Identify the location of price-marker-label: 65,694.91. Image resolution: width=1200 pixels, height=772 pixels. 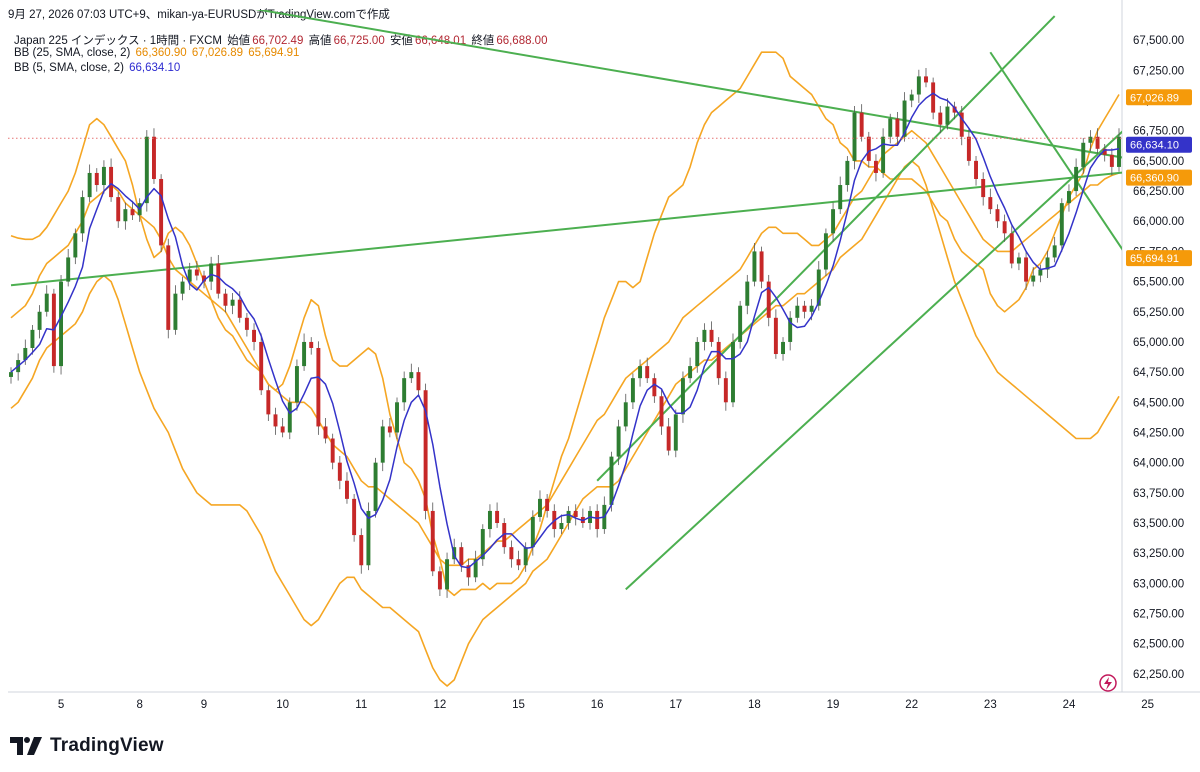
(1154, 259).